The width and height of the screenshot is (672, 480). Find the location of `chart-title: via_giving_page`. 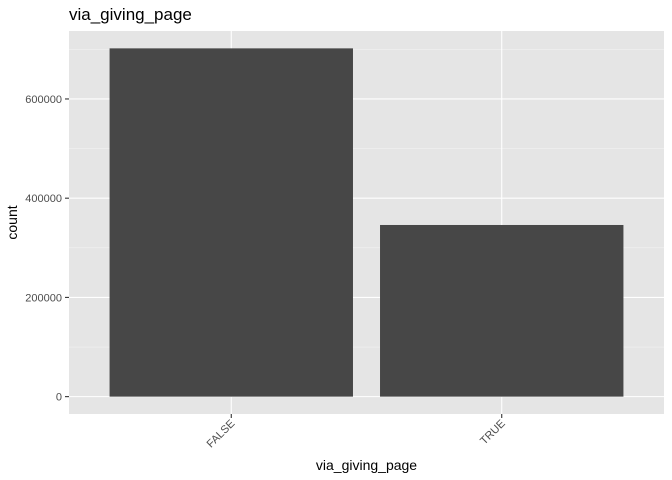

chart-title: via_giving_page is located at coordinates (130, 14).